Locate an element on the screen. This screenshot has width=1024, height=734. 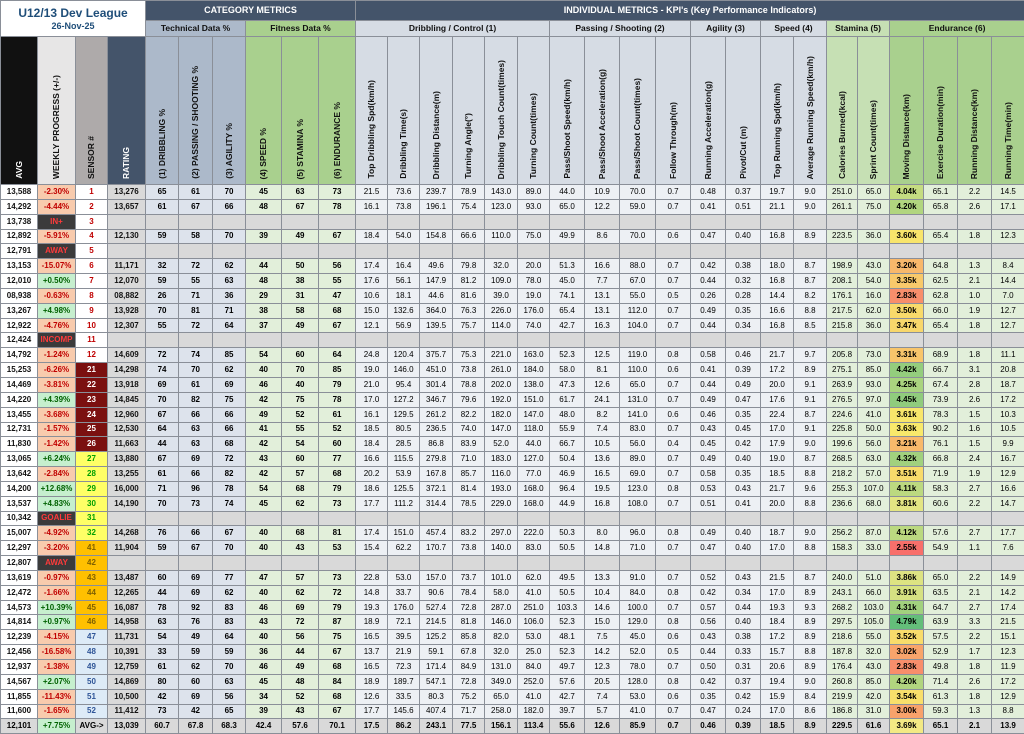
cell: 83.9 is located at coordinates (469, 444).